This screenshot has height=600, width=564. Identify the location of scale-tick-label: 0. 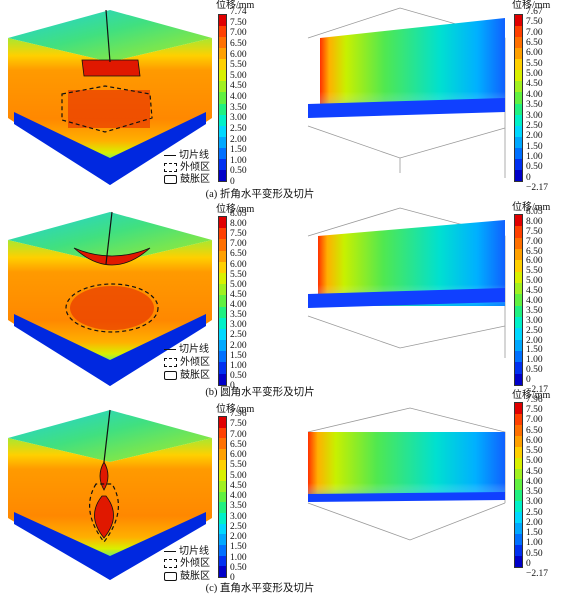
(232, 182).